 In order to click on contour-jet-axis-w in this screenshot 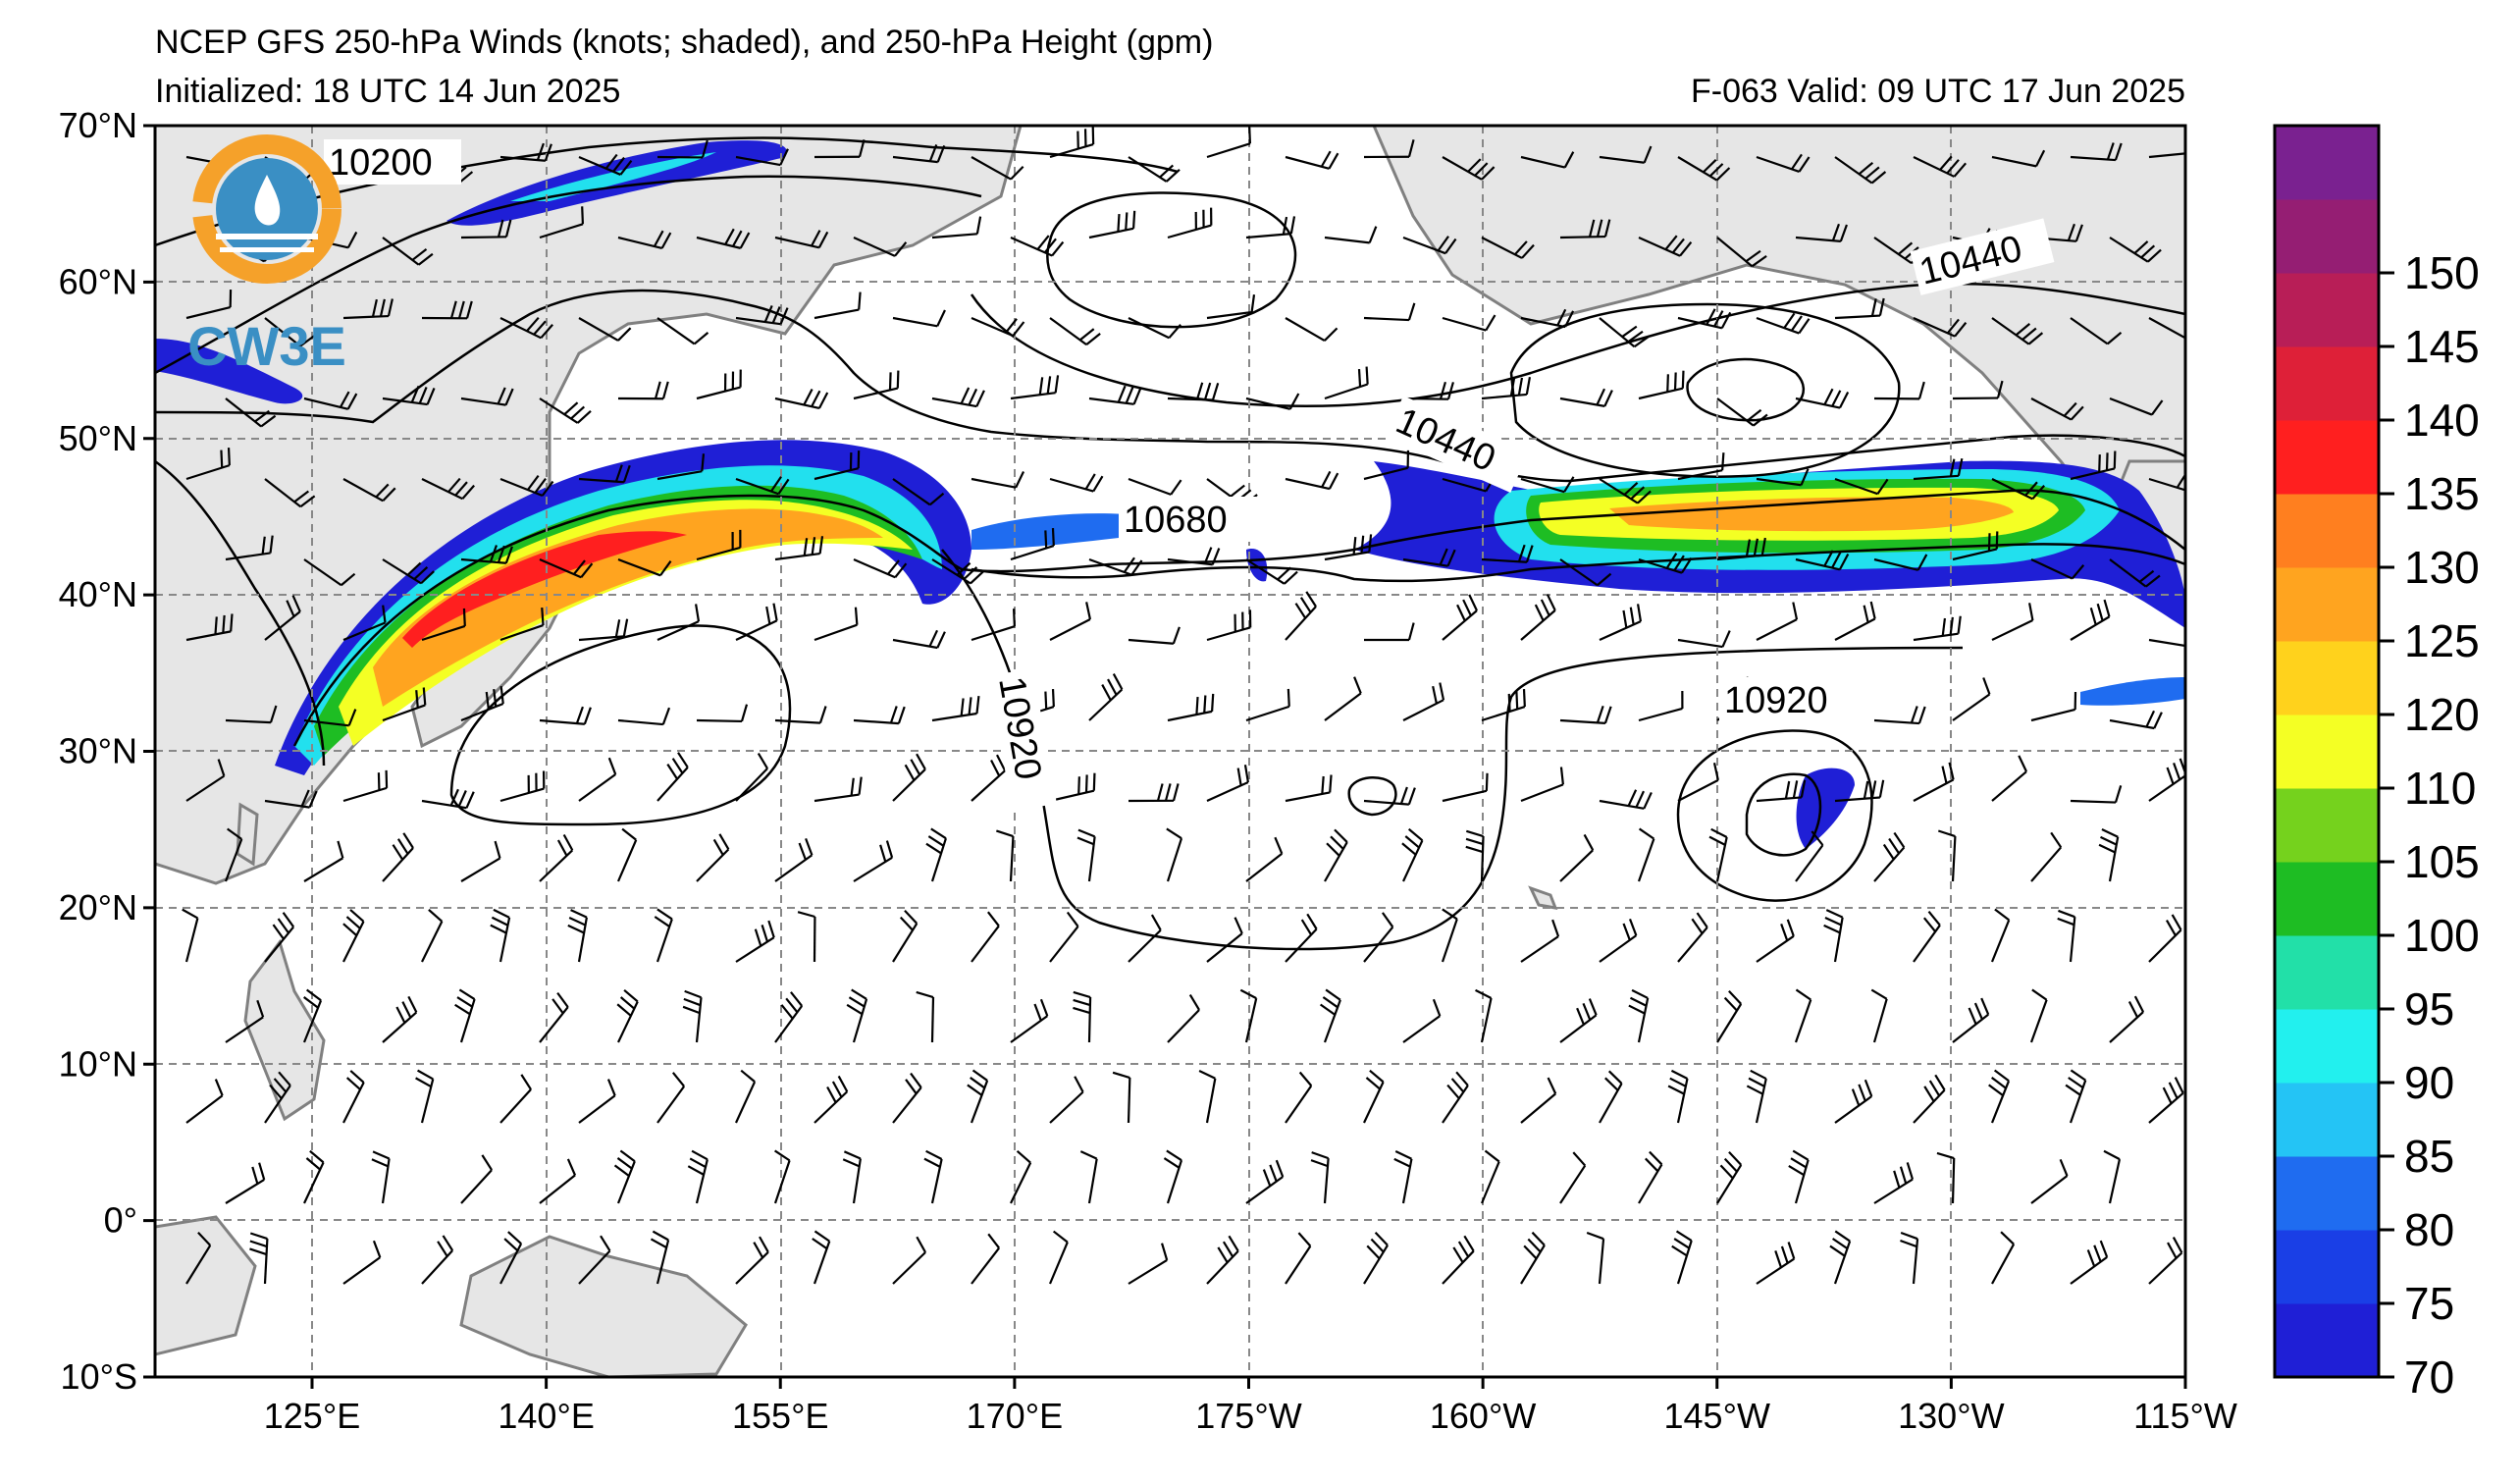, I will do `click(1238, 618)`.